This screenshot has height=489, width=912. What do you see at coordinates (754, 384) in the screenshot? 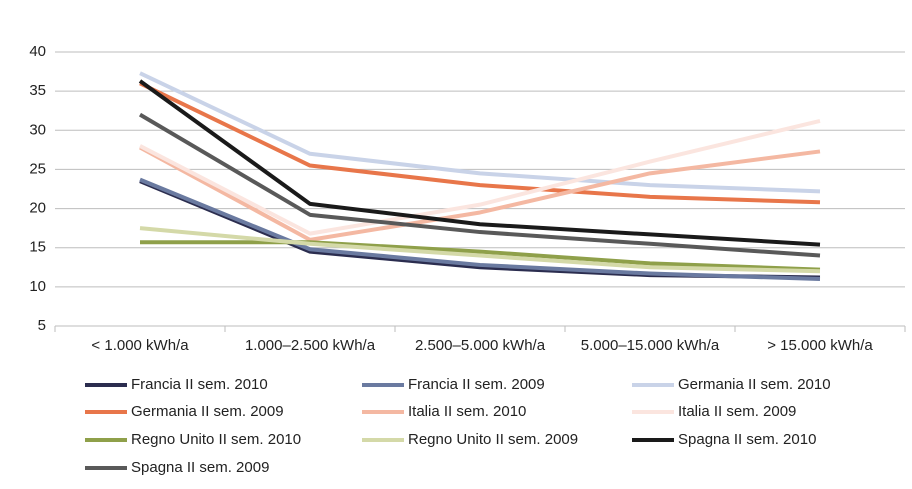
I see `legend-label: Germania II sem. 2010` at bounding box center [754, 384].